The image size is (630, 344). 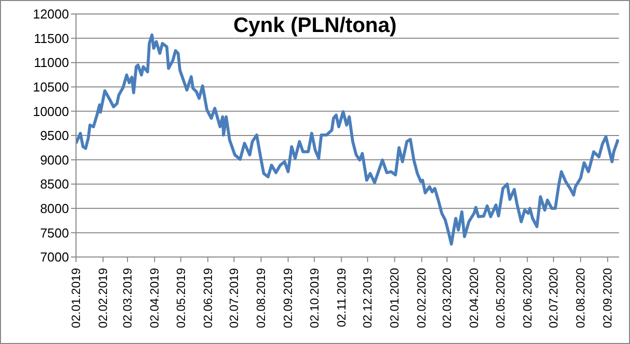 What do you see at coordinates (181, 298) in the screenshot?
I see `x-tick-label: 02.05.2019` at bounding box center [181, 298].